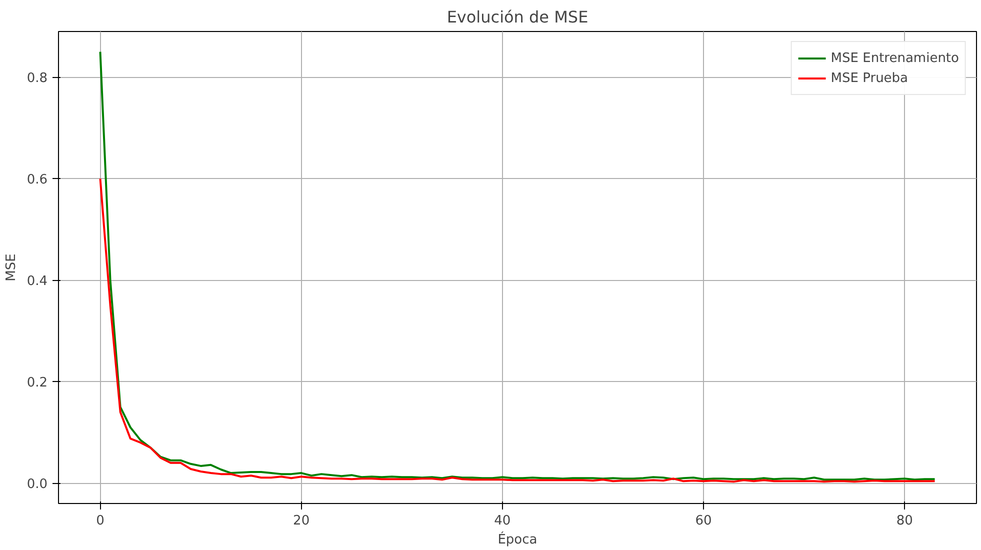  Describe the element at coordinates (37, 484) in the screenshot. I see `y-tick-label: 0.0` at that location.